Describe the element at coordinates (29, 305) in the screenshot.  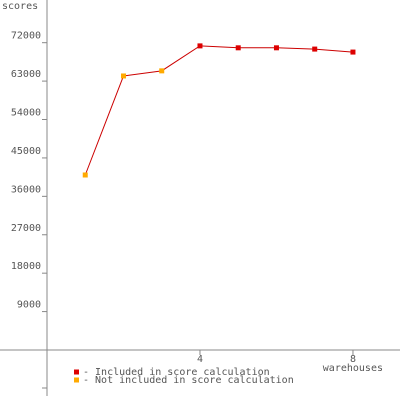
I see `y-tick-label: 9000` at that location.